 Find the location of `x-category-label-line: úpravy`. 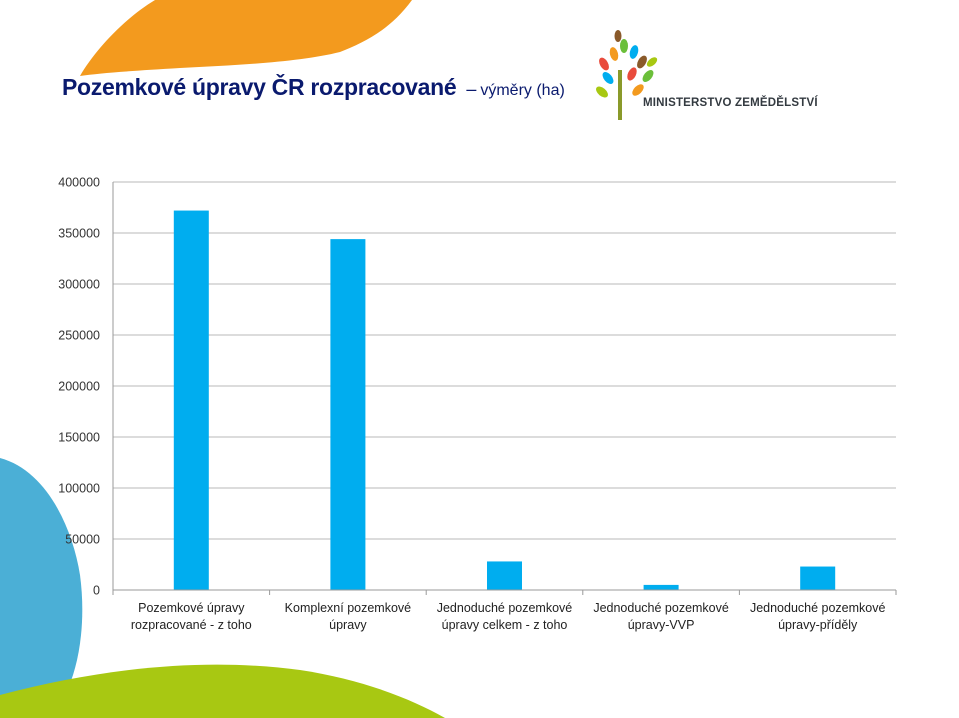

x-category-label-line: úpravy is located at coordinates (348, 625).